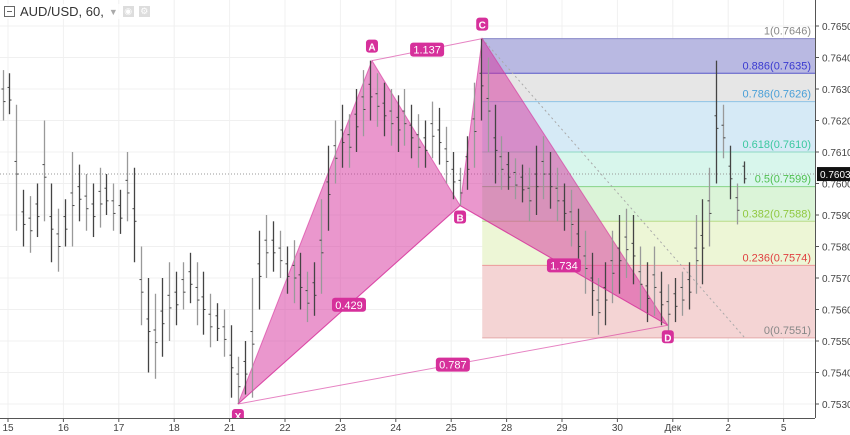 The height and width of the screenshot is (435, 850). What do you see at coordinates (836, 311) in the screenshot?
I see `price-tick-label: 0.7560` at bounding box center [836, 311].